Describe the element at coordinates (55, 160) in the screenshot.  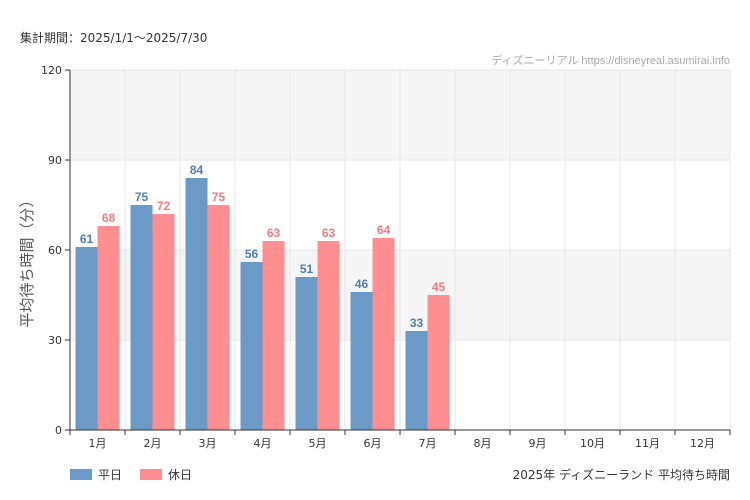
I see `y-tick-label: 90` at that location.